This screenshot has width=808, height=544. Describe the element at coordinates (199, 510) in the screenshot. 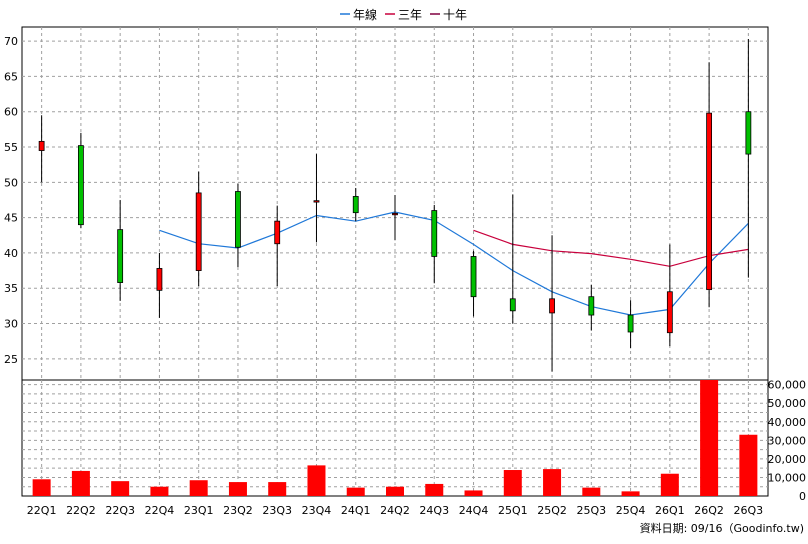

I see `x-tick-label: 23Q1` at that location.